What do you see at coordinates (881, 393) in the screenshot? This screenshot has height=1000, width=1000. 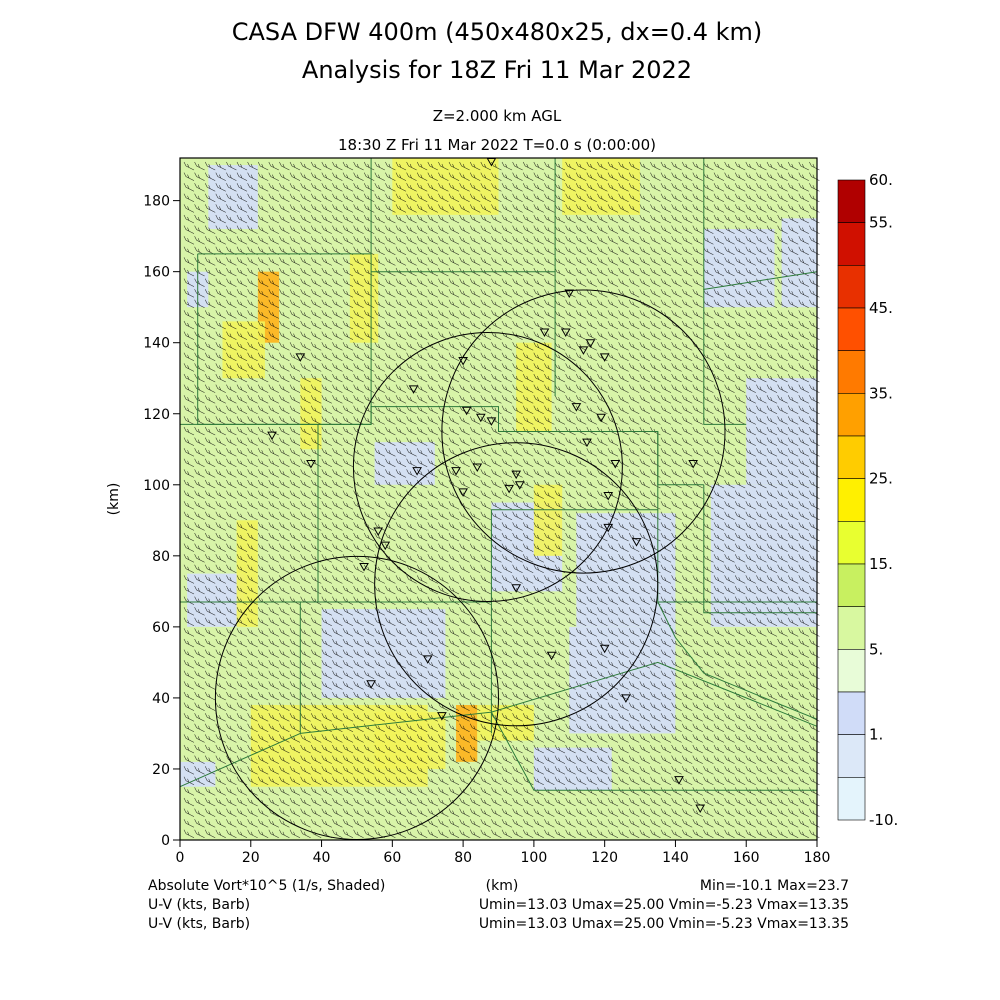 I see `colorbar-label: 35.` at bounding box center [881, 393].